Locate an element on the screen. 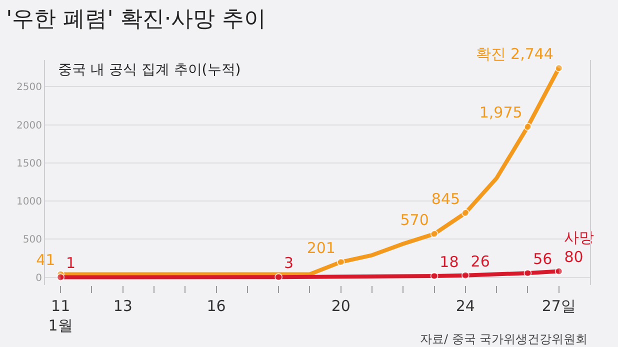 The image size is (618, 347). text: 자료/ 중국 국가위생건강위원회 is located at coordinates (504, 339).